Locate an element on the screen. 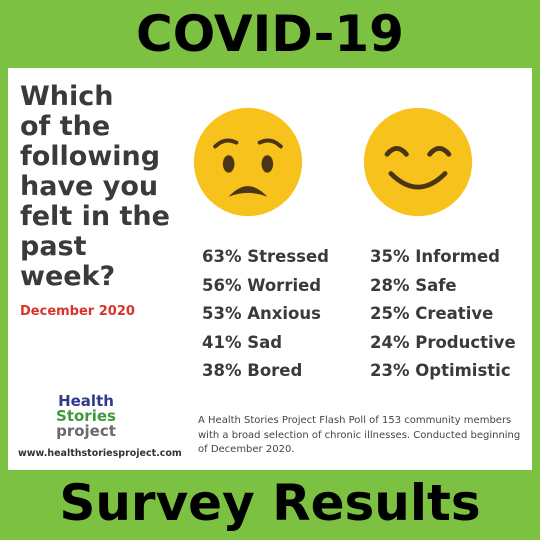 The image size is (540, 540). smiling-face-icon is located at coordinates (418, 162).